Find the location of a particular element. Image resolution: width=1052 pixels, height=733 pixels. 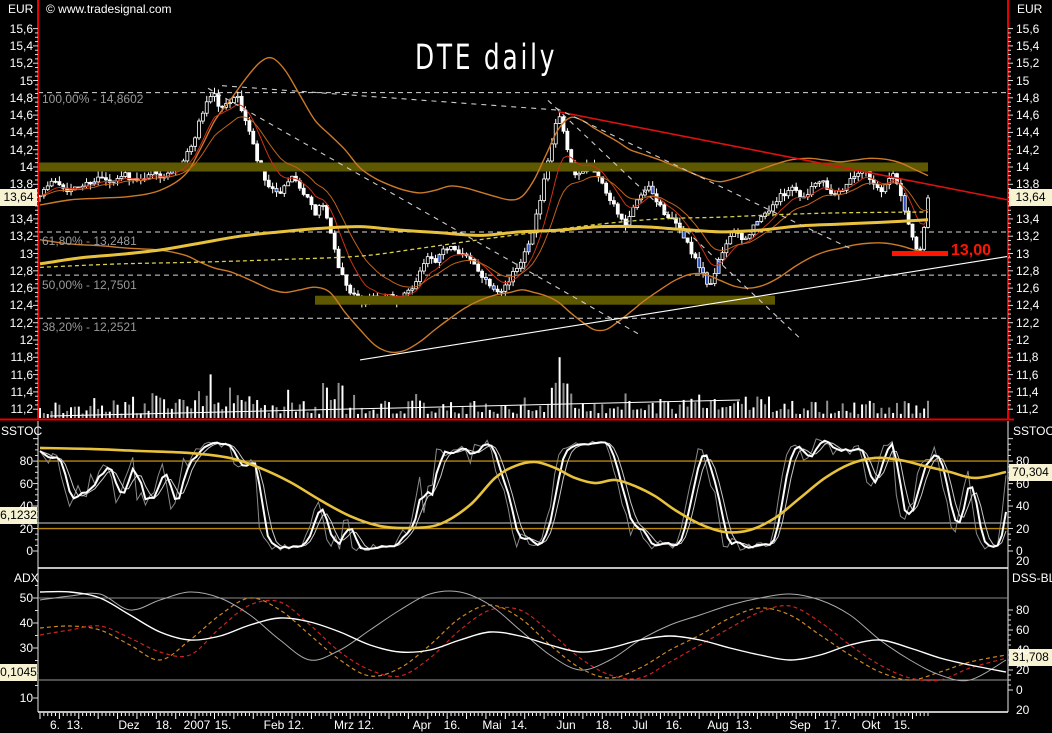

date-axis is located at coordinates (523, 723).